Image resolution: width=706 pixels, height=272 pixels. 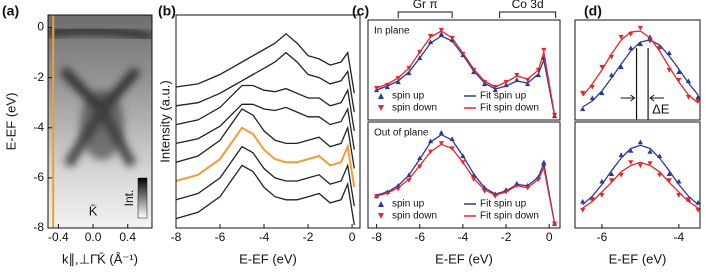 I want to click on arpes-image, so click(x=100, y=121).